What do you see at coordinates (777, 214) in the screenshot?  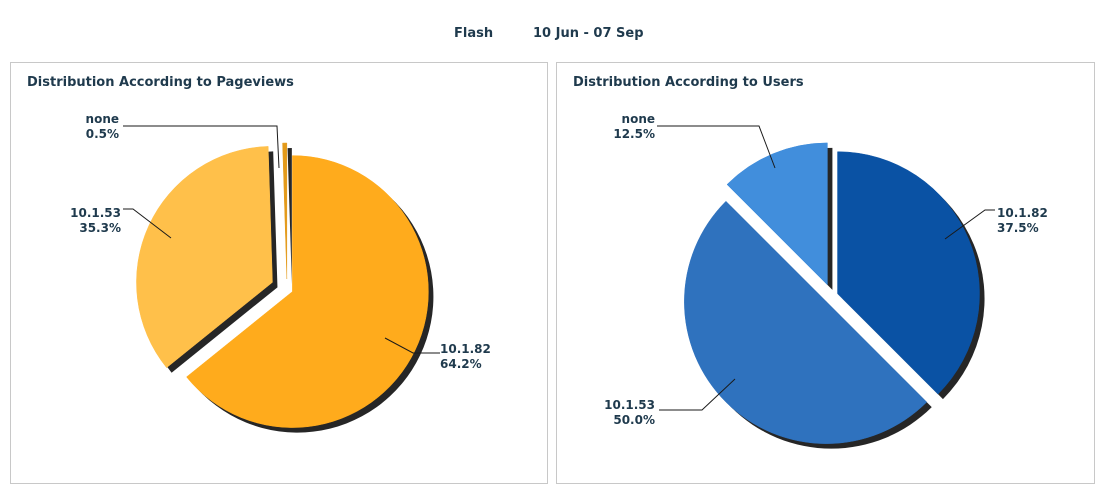 I see `users-slice-none` at bounding box center [777, 214].